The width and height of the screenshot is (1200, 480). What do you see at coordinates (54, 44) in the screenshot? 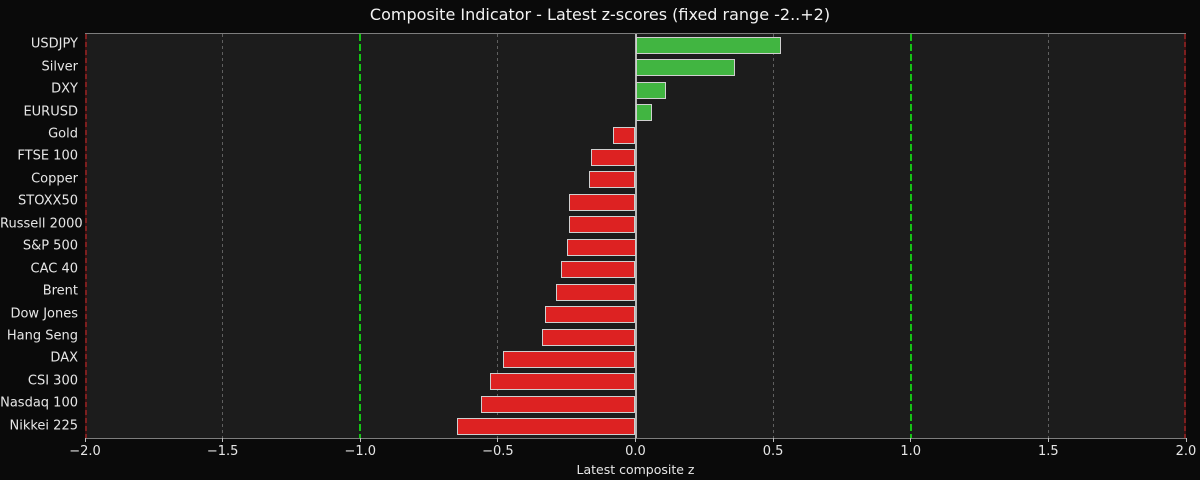
I see `ytick-label-usdjpy: USDJPY` at bounding box center [54, 44].